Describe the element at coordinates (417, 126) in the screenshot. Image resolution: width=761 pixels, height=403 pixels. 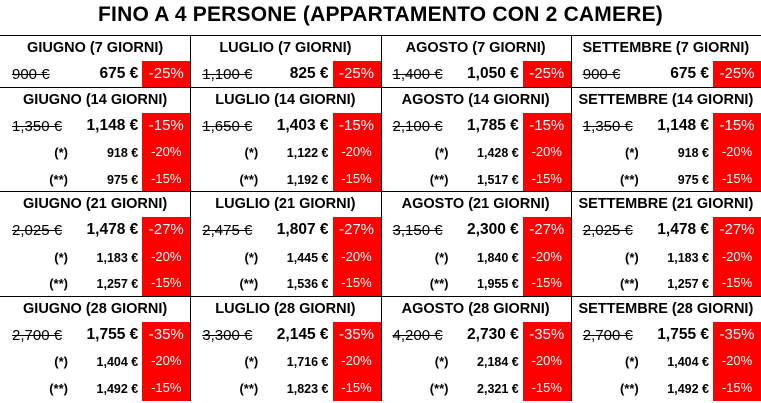
I see `old-price: 2,100 €` at that location.